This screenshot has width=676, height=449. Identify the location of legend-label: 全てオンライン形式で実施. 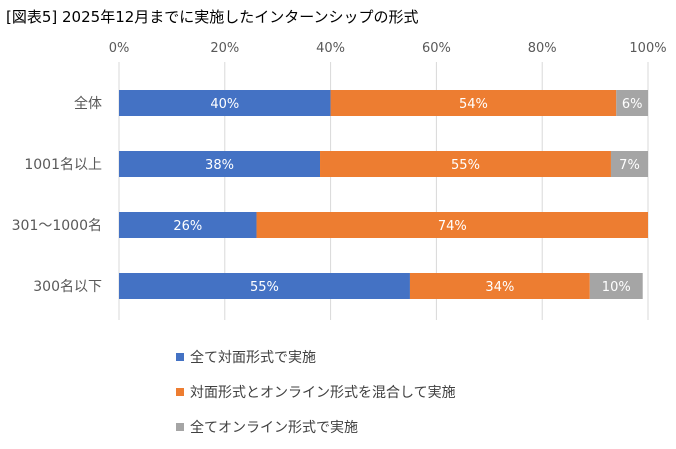
(274, 428).